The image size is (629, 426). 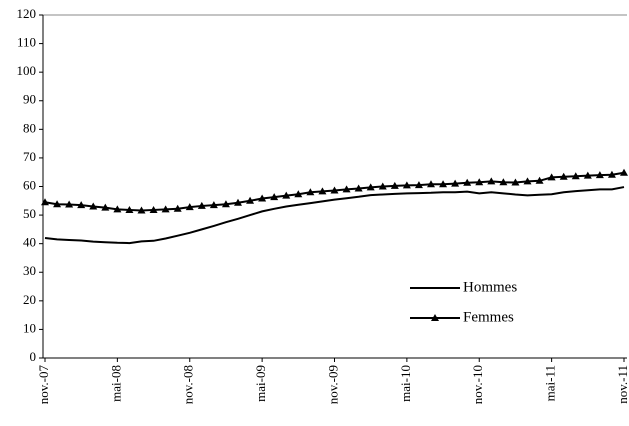 What do you see at coordinates (332, 384) in the screenshot?
I see `x-tick-label: nov.-09` at bounding box center [332, 384].